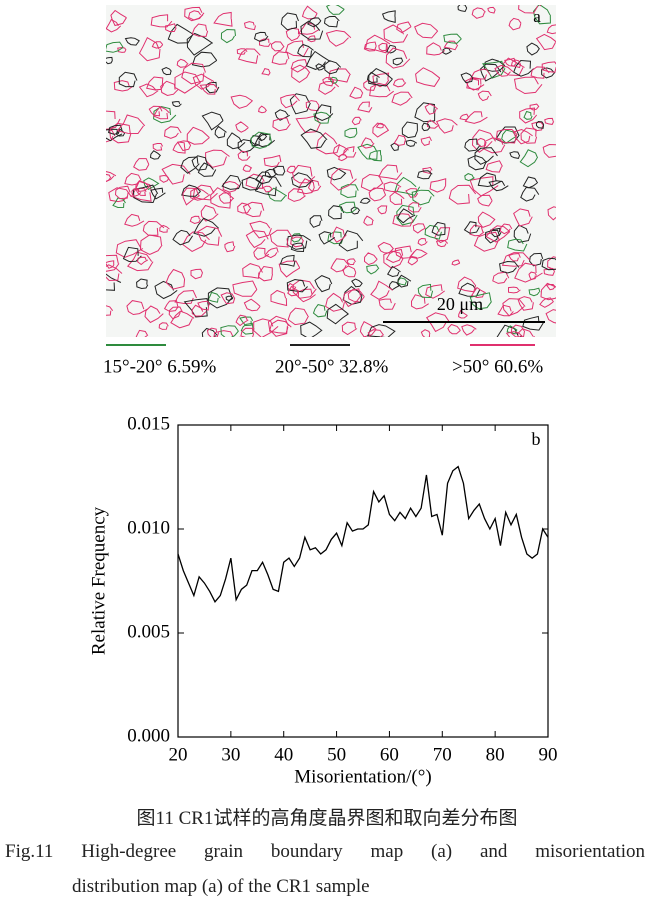  Describe the element at coordinates (178, 754) in the screenshot. I see `x-tick-label: 20` at that location.